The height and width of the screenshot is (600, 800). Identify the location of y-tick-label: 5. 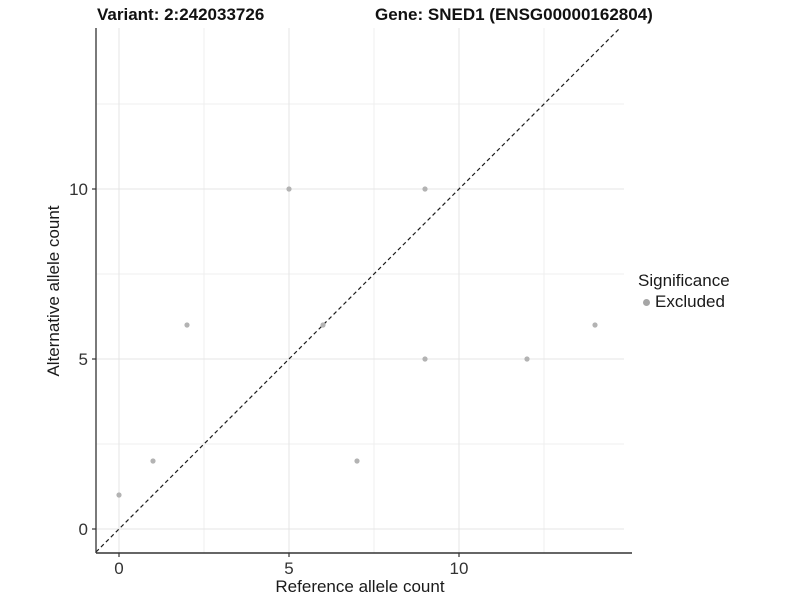
(83, 359).